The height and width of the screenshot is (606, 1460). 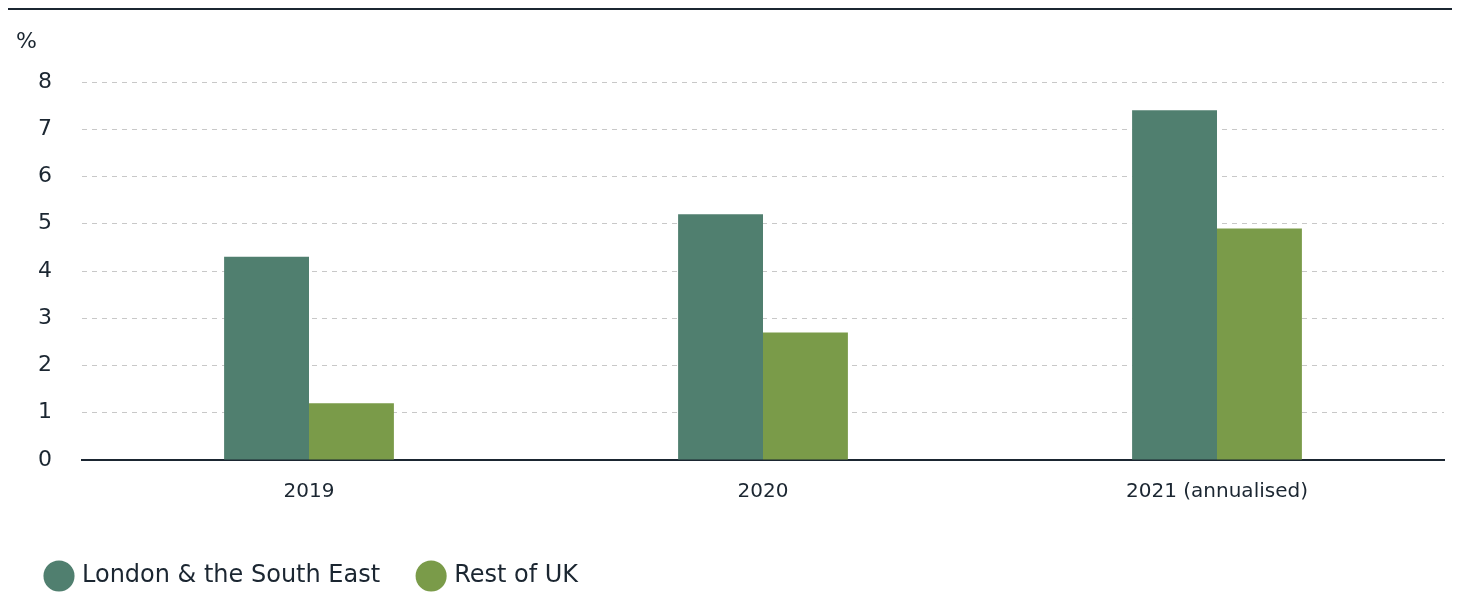 What do you see at coordinates (45, 175) in the screenshot?
I see `y-tick-label: 6` at bounding box center [45, 175].